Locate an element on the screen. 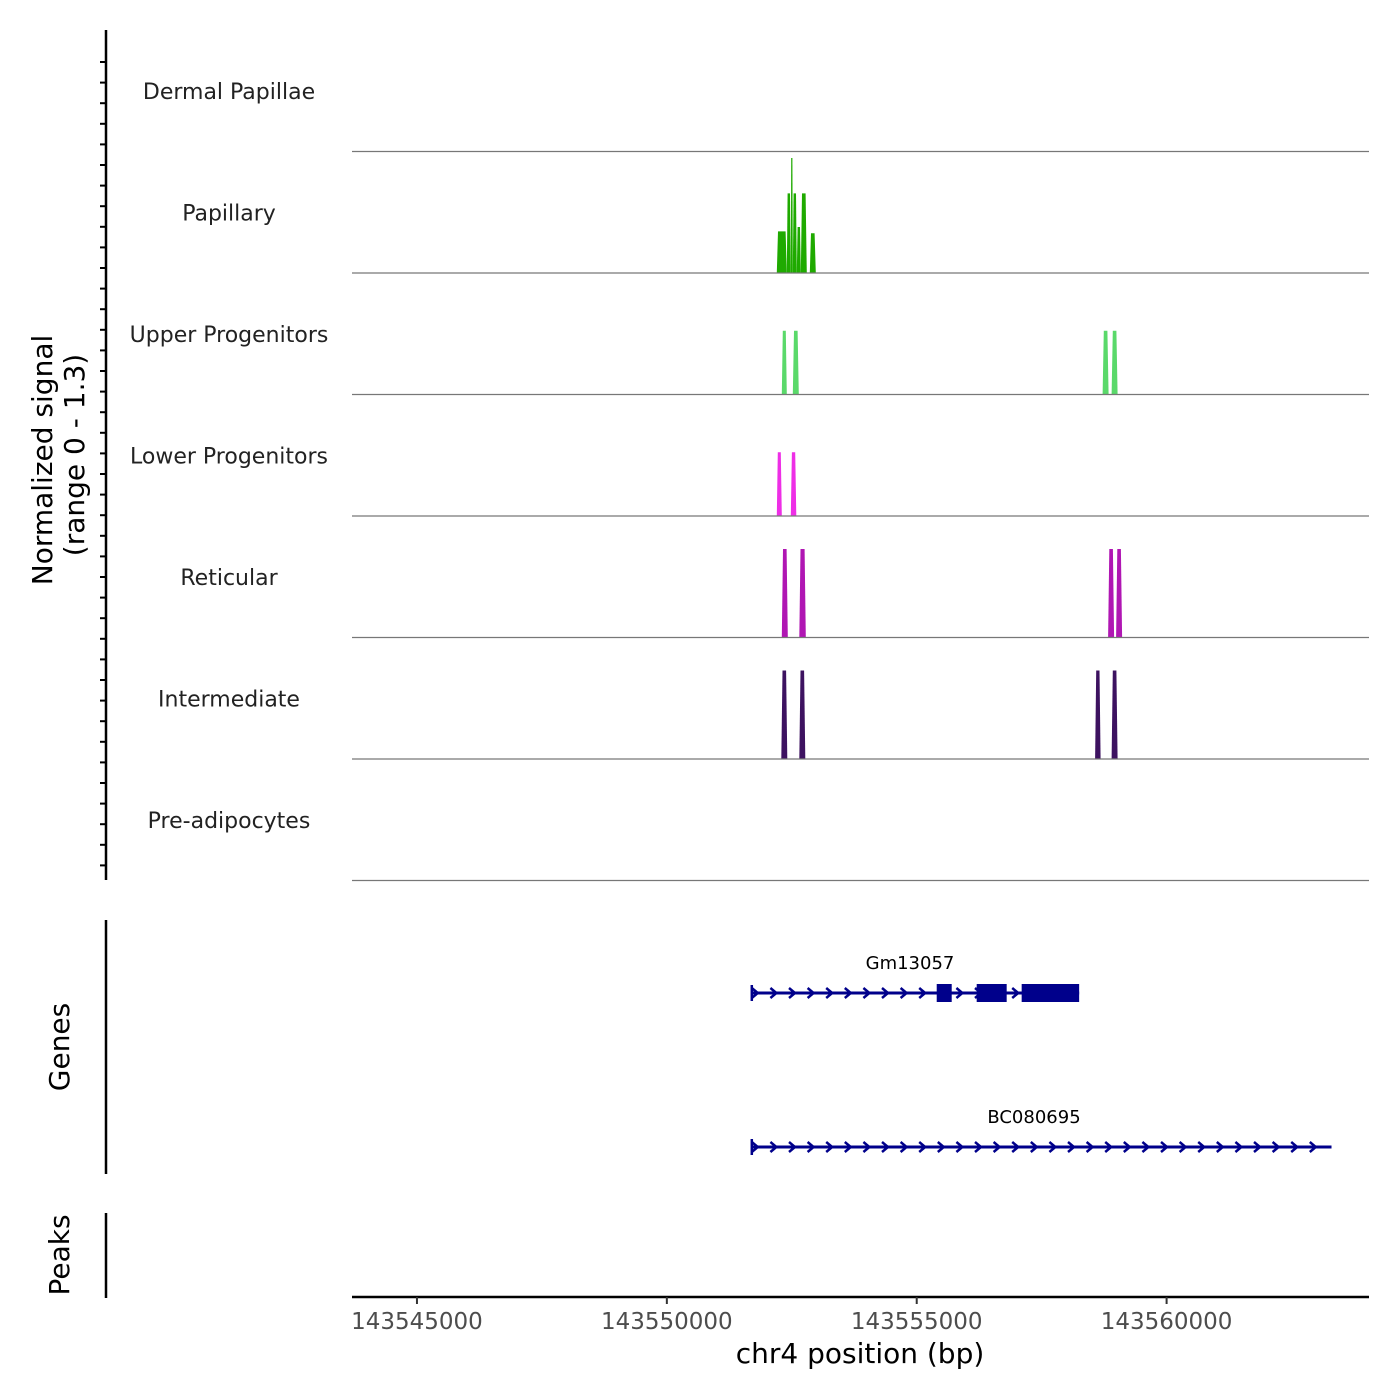  track-label: Upper Progenitors is located at coordinates (229, 335).